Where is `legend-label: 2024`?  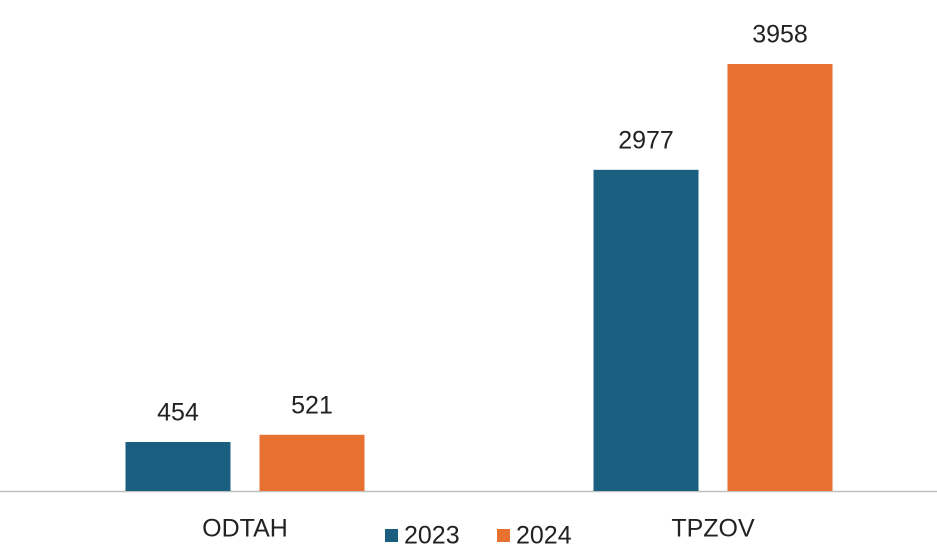 legend-label: 2024 is located at coordinates (544, 533).